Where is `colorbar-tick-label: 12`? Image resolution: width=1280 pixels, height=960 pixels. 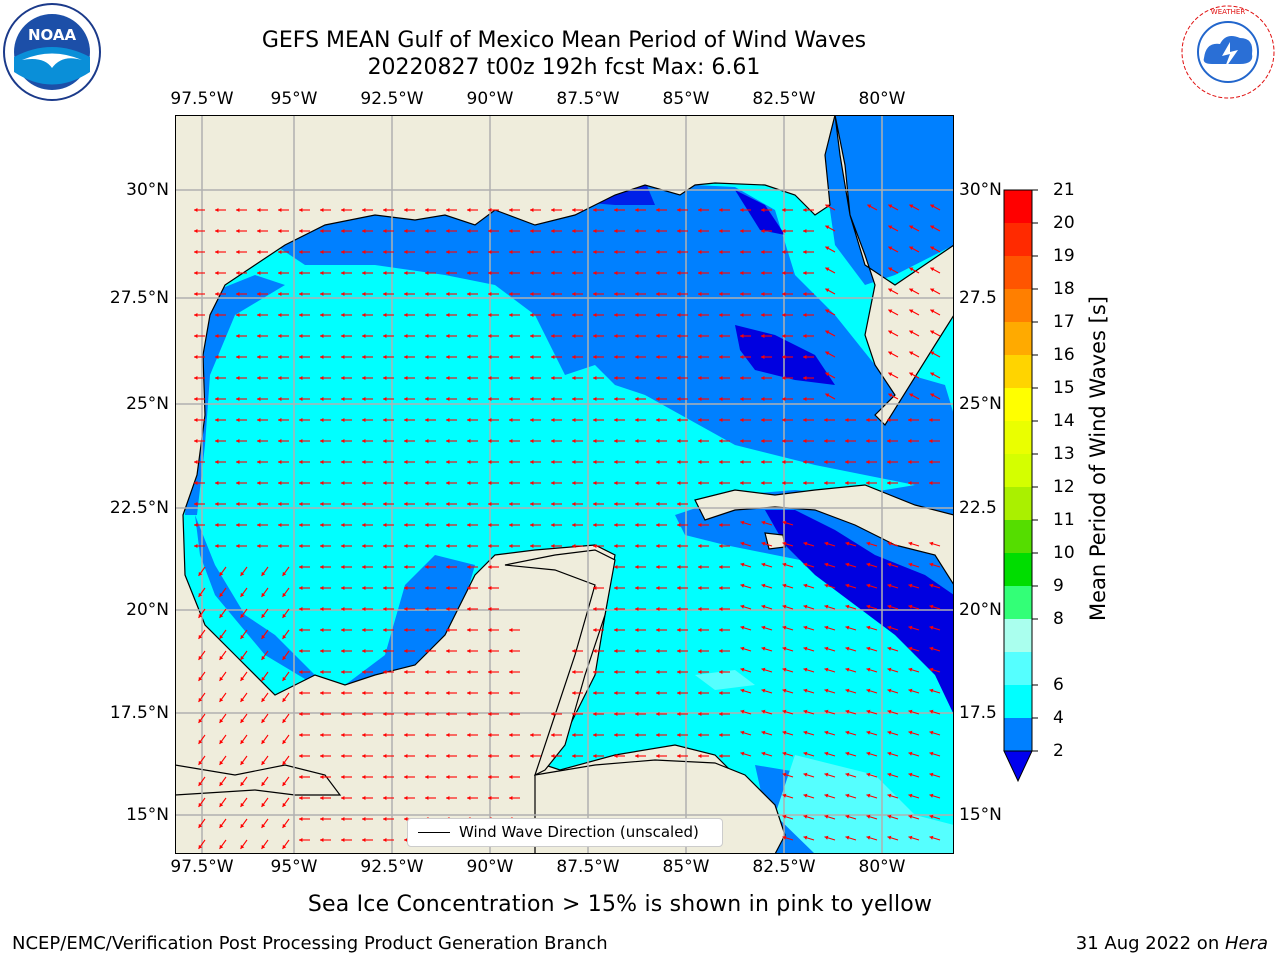 colorbar-tick-label: 12 is located at coordinates (1064, 487).